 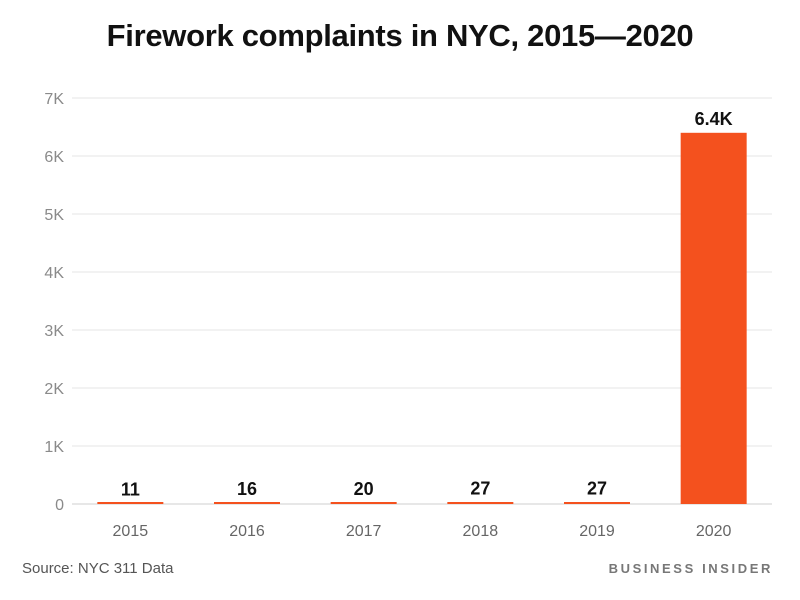 What do you see at coordinates (247, 489) in the screenshot?
I see `data-label-2016: 16` at bounding box center [247, 489].